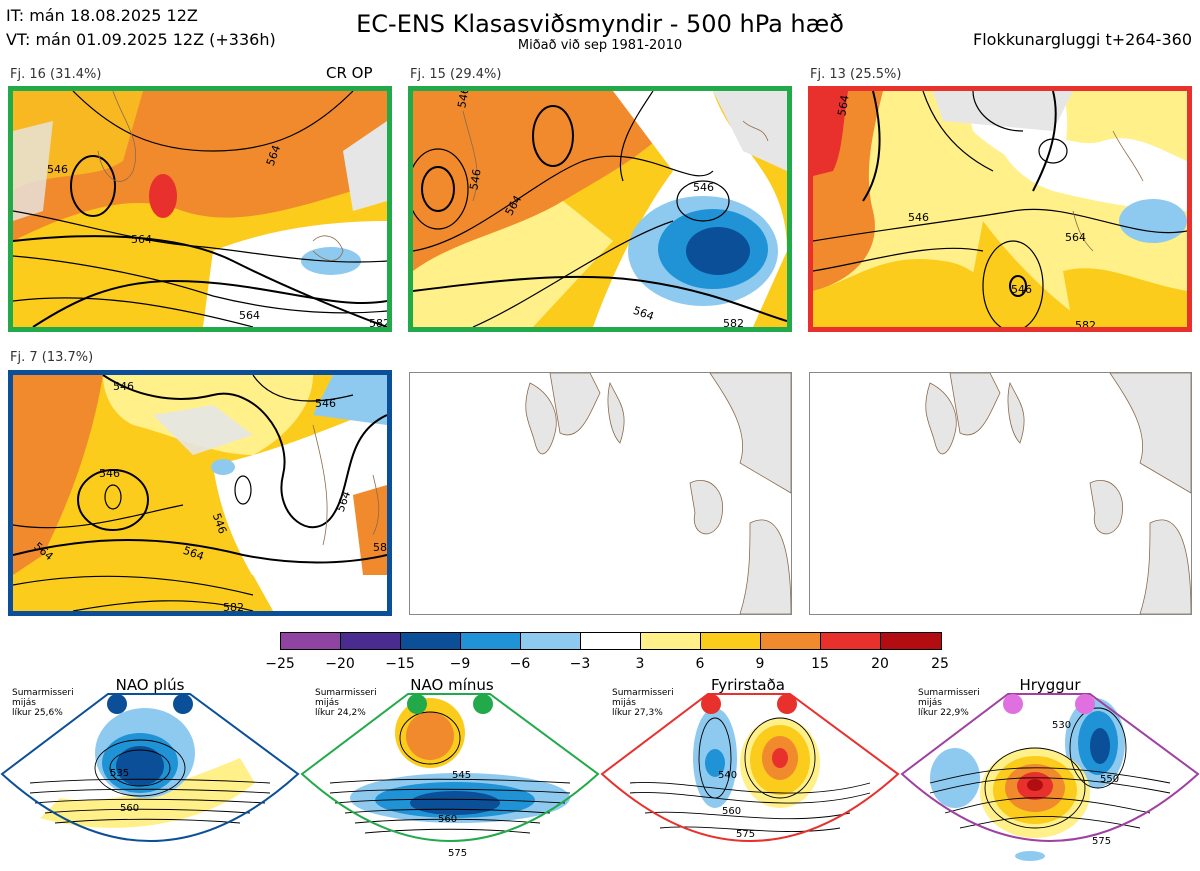  I want to click on valid-time: VT: mán 01.09.2025 12Z (+336h), so click(141, 39).